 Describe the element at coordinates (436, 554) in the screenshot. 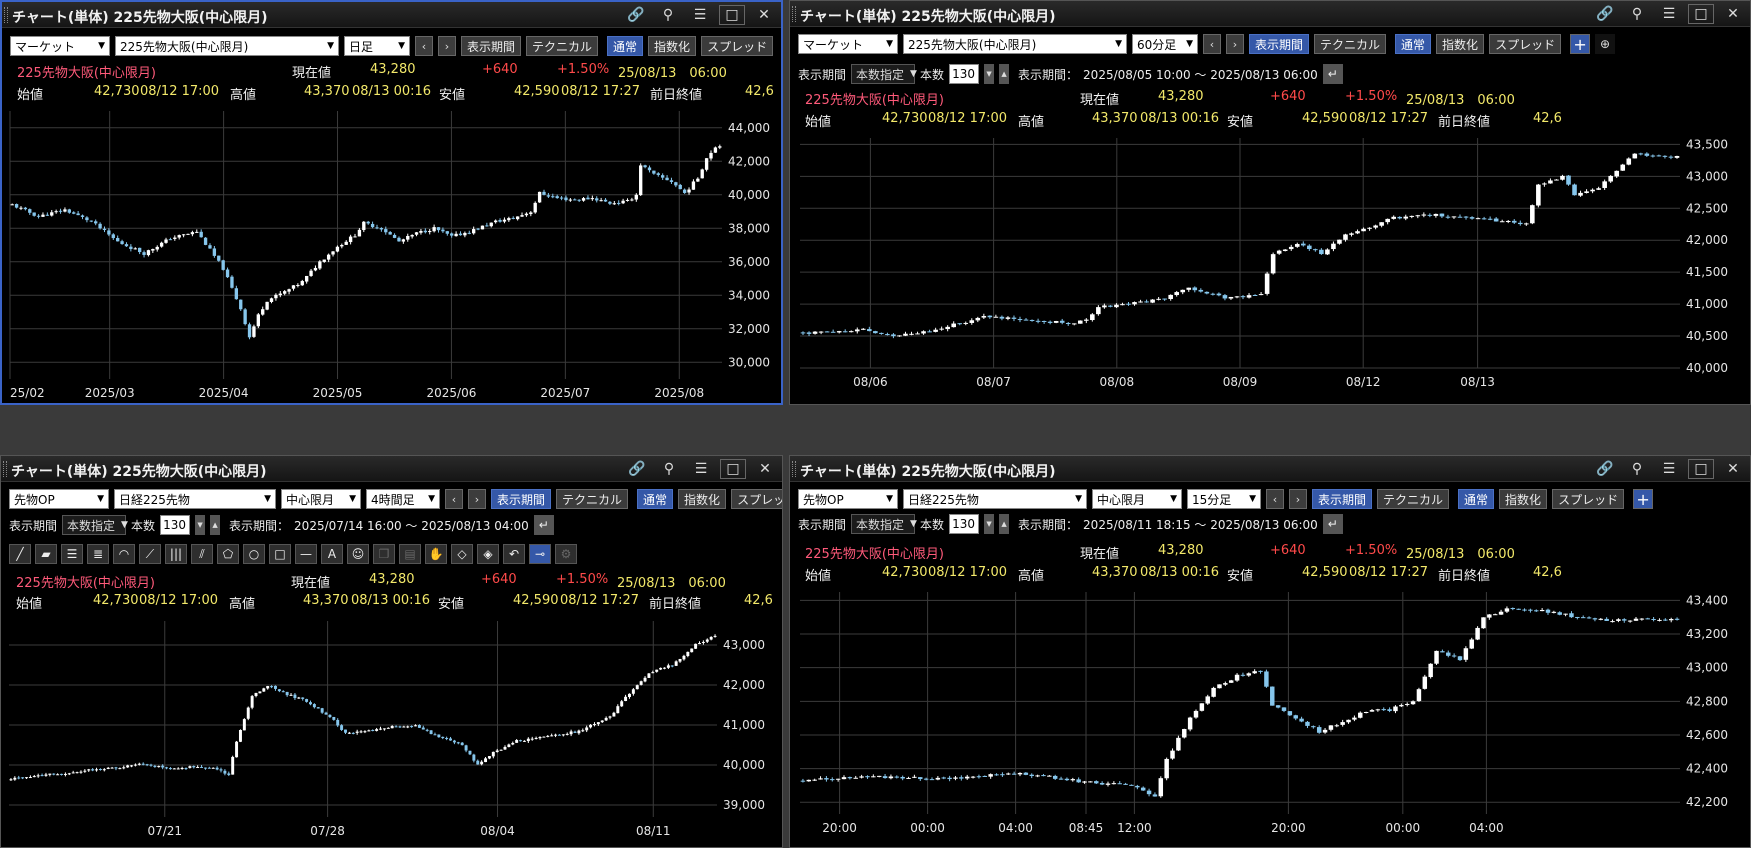

I see `hand-tool-icon: ✋` at that location.